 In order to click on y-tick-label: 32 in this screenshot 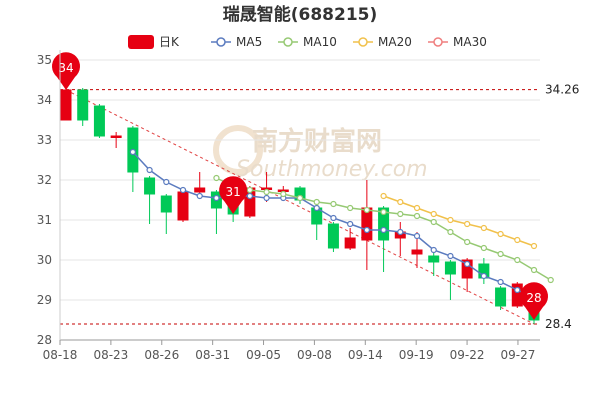, I will do `click(44, 180)`.